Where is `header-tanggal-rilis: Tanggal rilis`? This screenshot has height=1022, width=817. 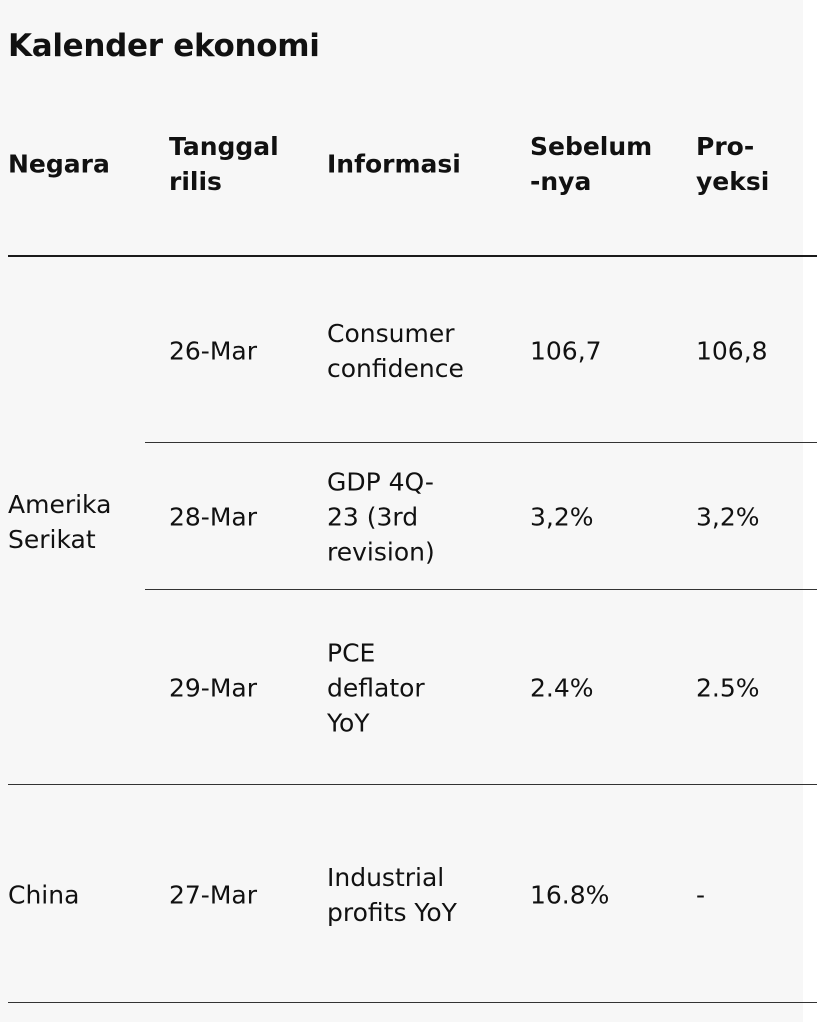
header-tanggal-rilis: Tanggal rilis is located at coordinates (224, 164).